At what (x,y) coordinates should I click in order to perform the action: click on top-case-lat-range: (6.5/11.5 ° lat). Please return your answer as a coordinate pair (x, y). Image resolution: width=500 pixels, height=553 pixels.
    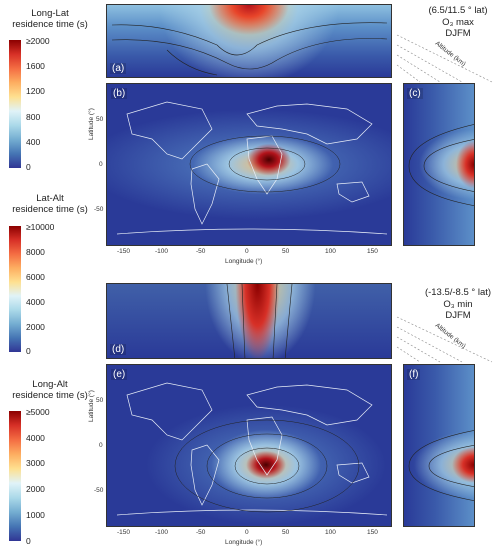
    Looking at the image, I should click on (458, 10).